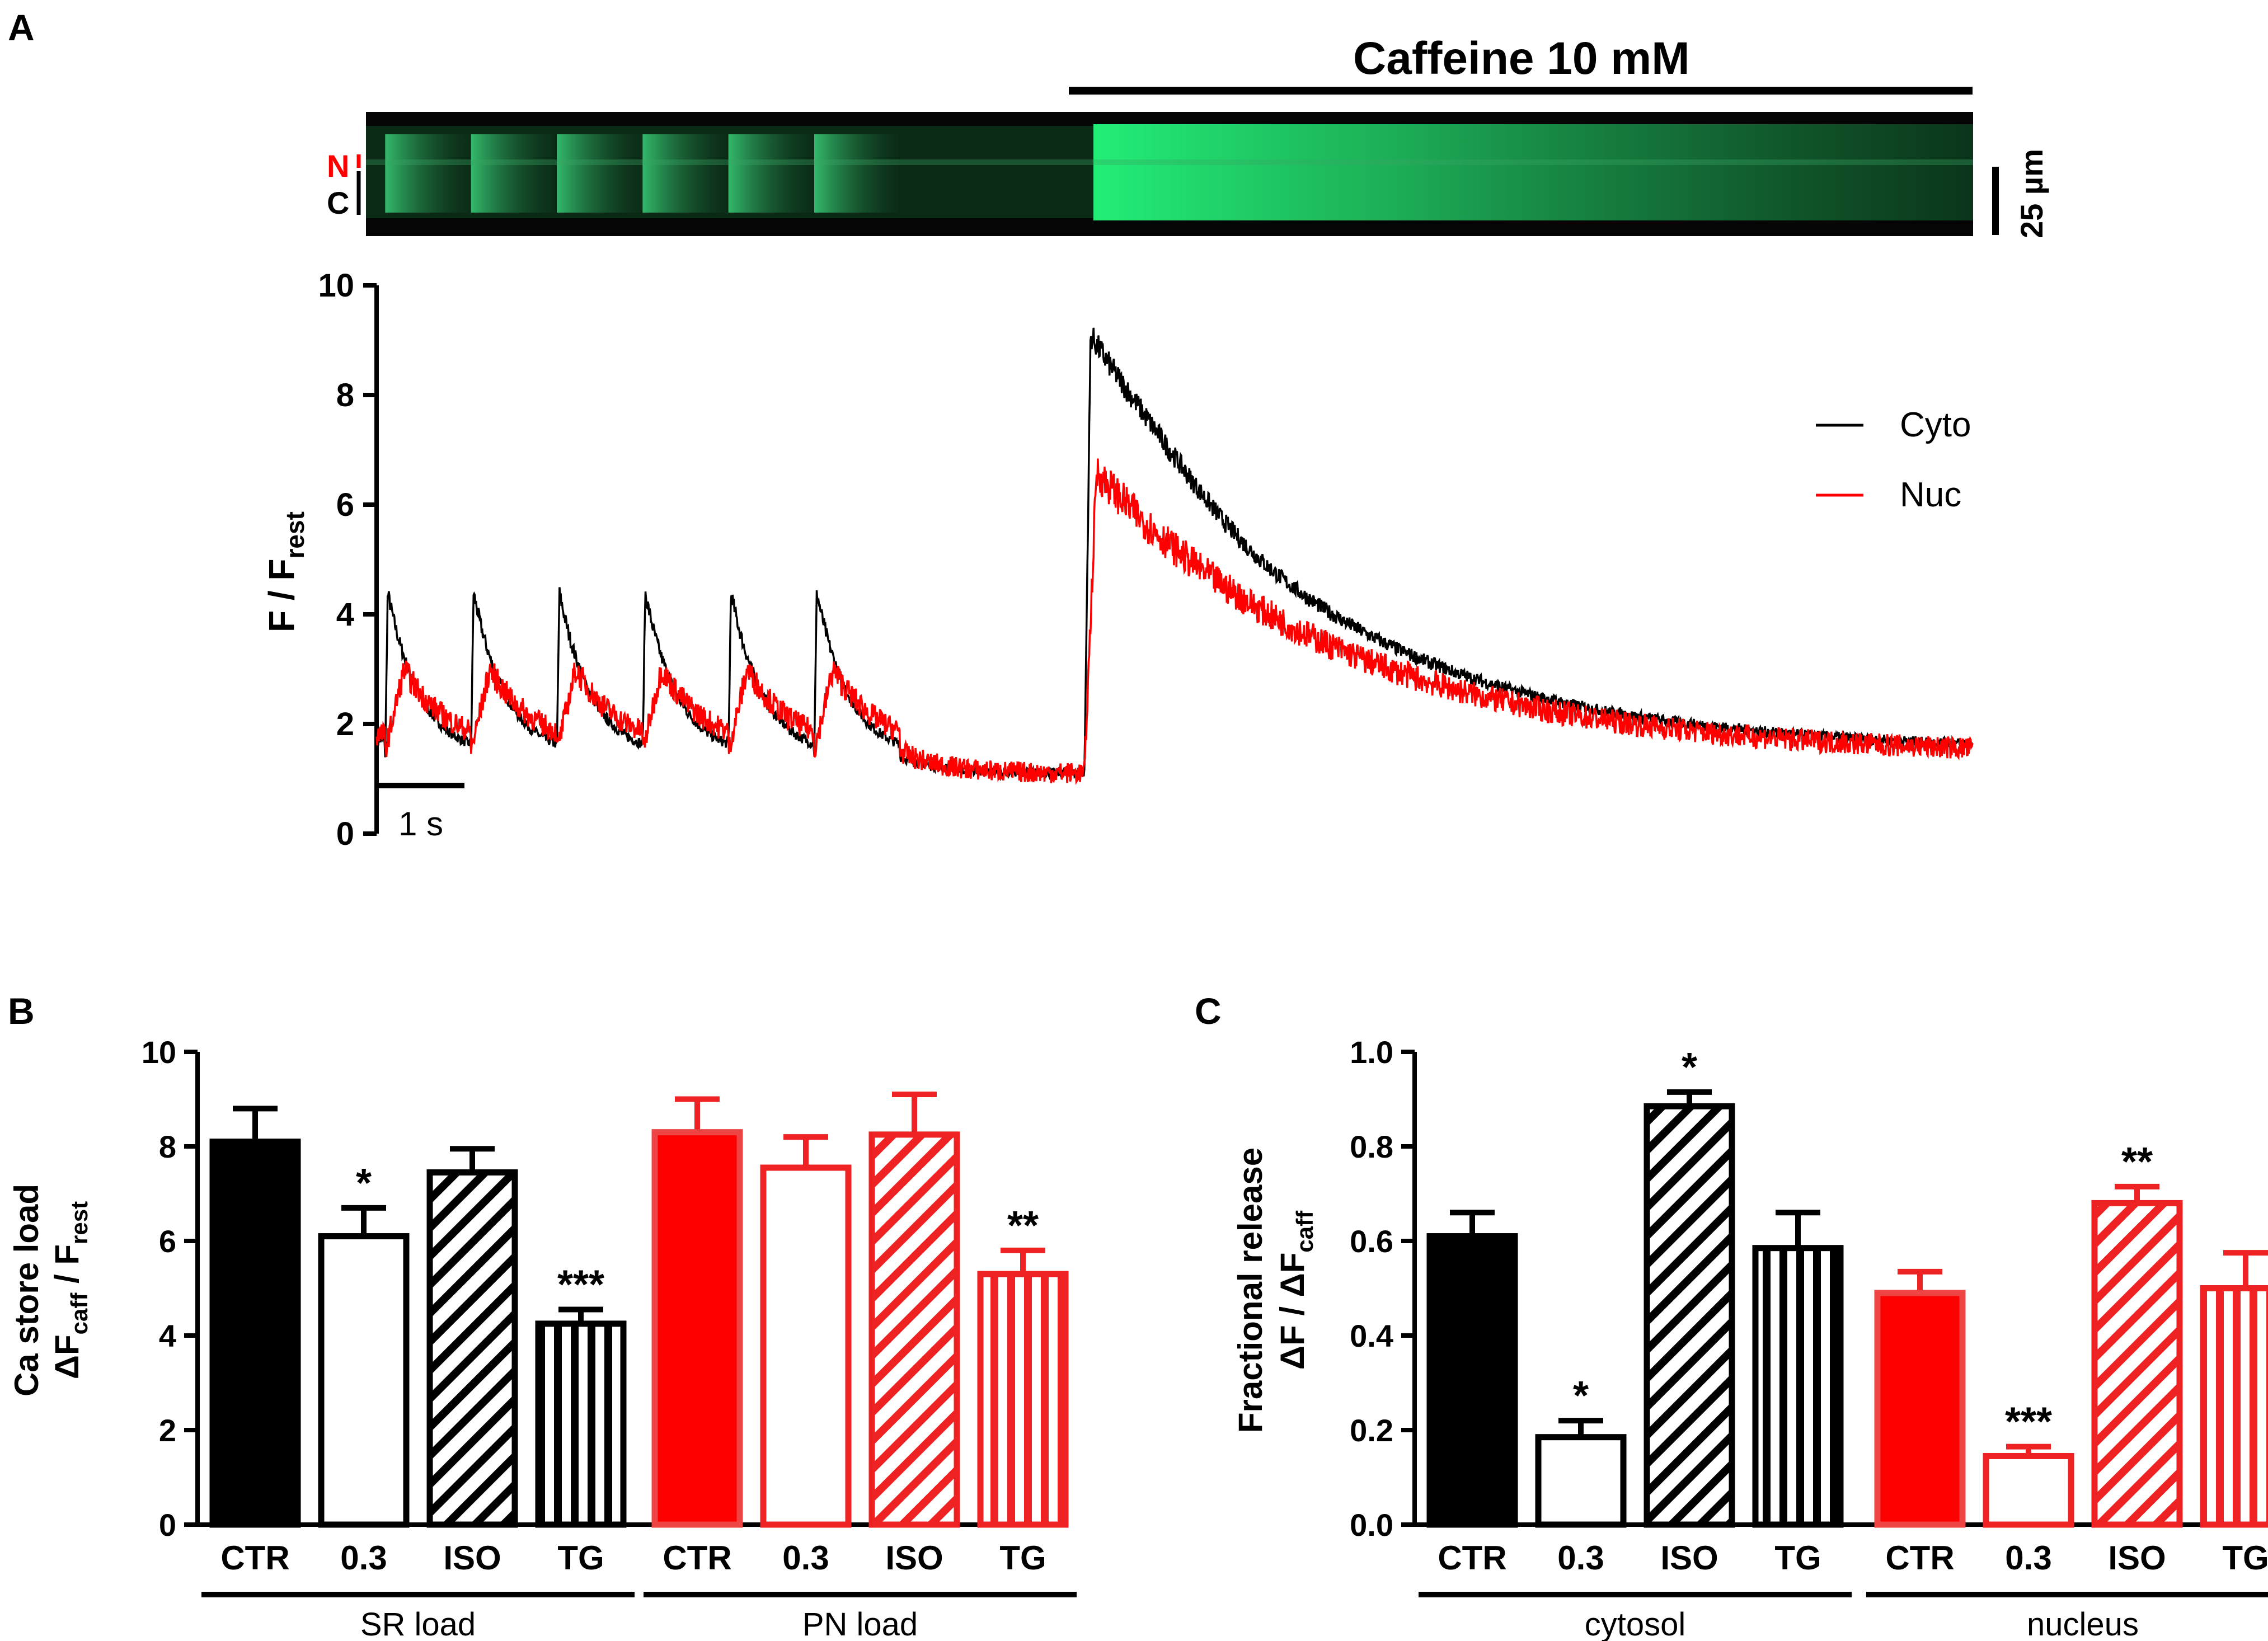 The image size is (2268, 1641). I want to click on b-y-tick-label: 0, so click(167, 1525).